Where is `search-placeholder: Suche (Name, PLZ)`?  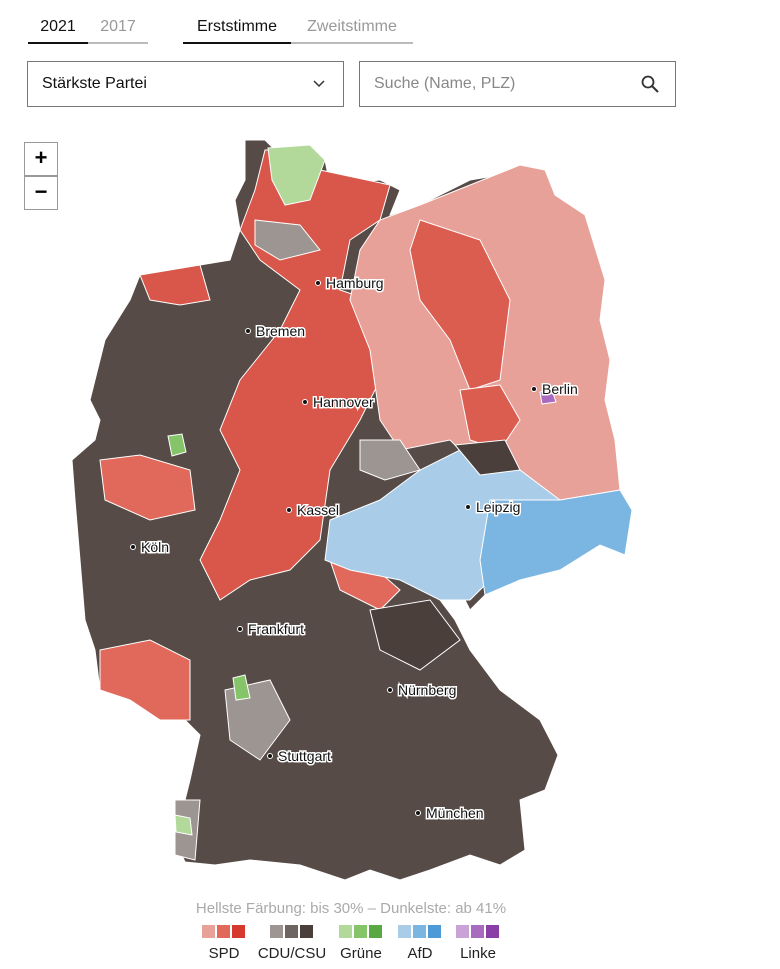 search-placeholder: Suche (Name, PLZ) is located at coordinates (445, 83).